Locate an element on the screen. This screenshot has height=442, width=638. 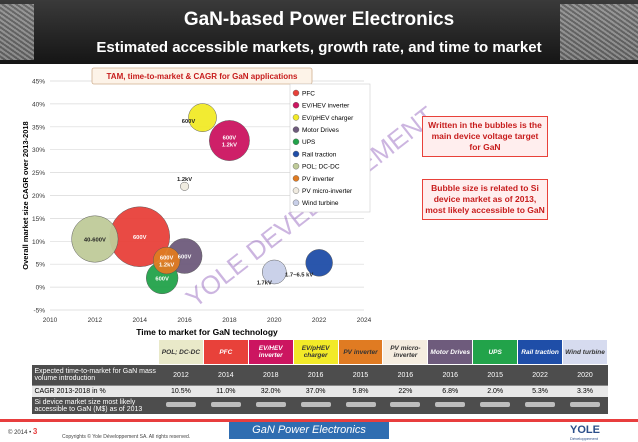
yole-logo: YOLE Développement is located at coordinates (585, 432).